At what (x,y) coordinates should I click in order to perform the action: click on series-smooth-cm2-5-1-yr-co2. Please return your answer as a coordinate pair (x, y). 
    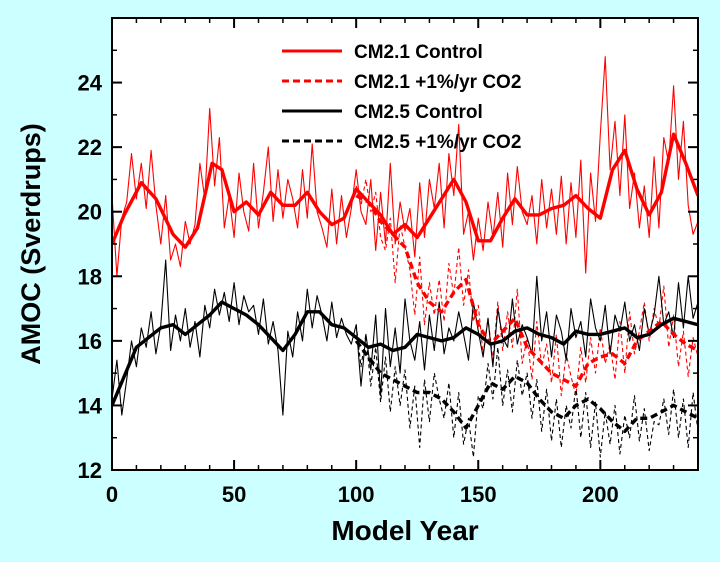
    Looking at the image, I should click on (526, 386).